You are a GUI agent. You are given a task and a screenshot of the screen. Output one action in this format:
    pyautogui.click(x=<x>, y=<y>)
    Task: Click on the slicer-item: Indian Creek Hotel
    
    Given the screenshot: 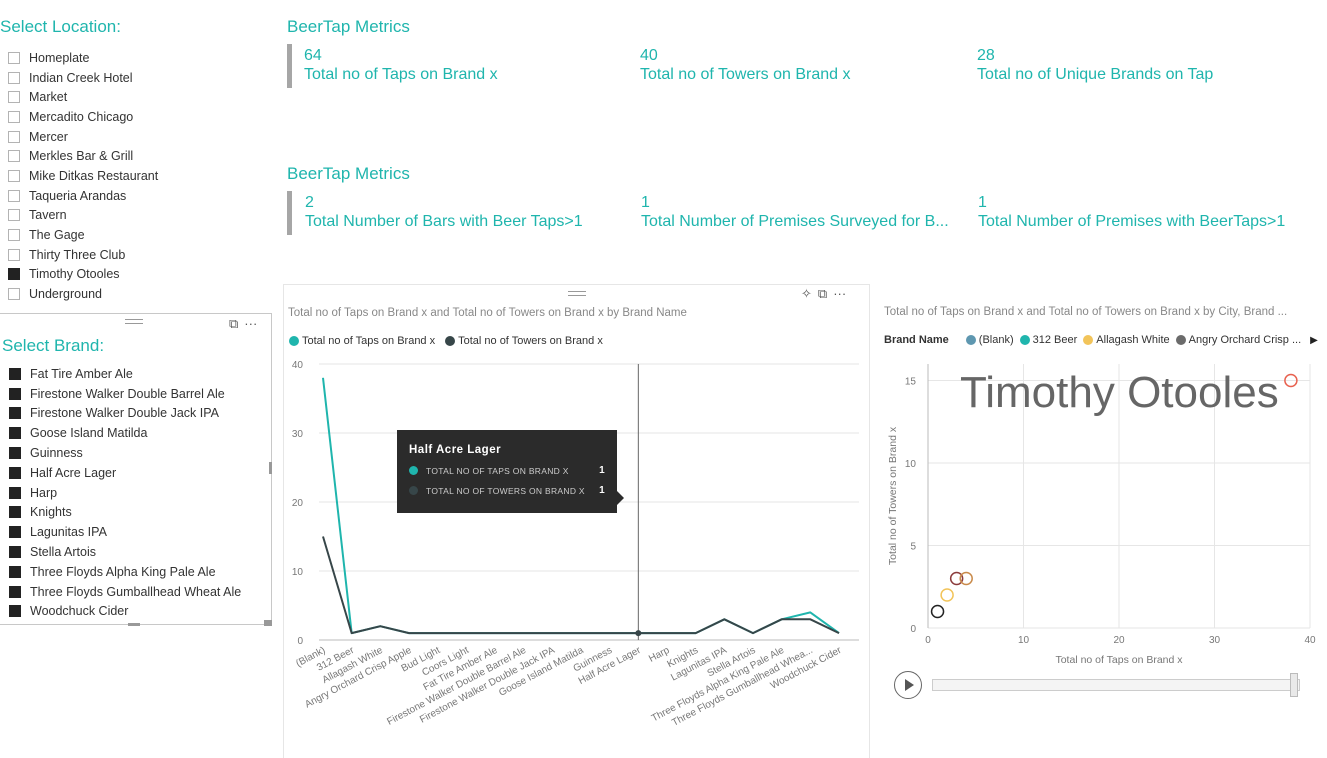 What is the action you would take?
    pyautogui.click(x=83, y=78)
    